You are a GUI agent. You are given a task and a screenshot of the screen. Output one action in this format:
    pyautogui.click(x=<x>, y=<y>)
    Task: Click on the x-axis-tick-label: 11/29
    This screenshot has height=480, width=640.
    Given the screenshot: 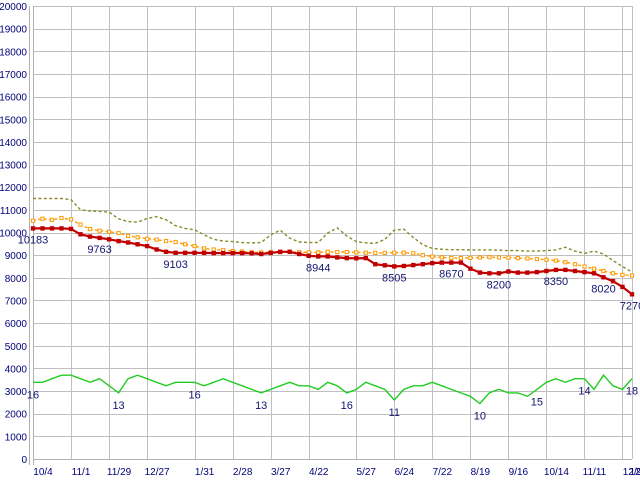 What is the action you would take?
    pyautogui.click(x=119, y=472)
    